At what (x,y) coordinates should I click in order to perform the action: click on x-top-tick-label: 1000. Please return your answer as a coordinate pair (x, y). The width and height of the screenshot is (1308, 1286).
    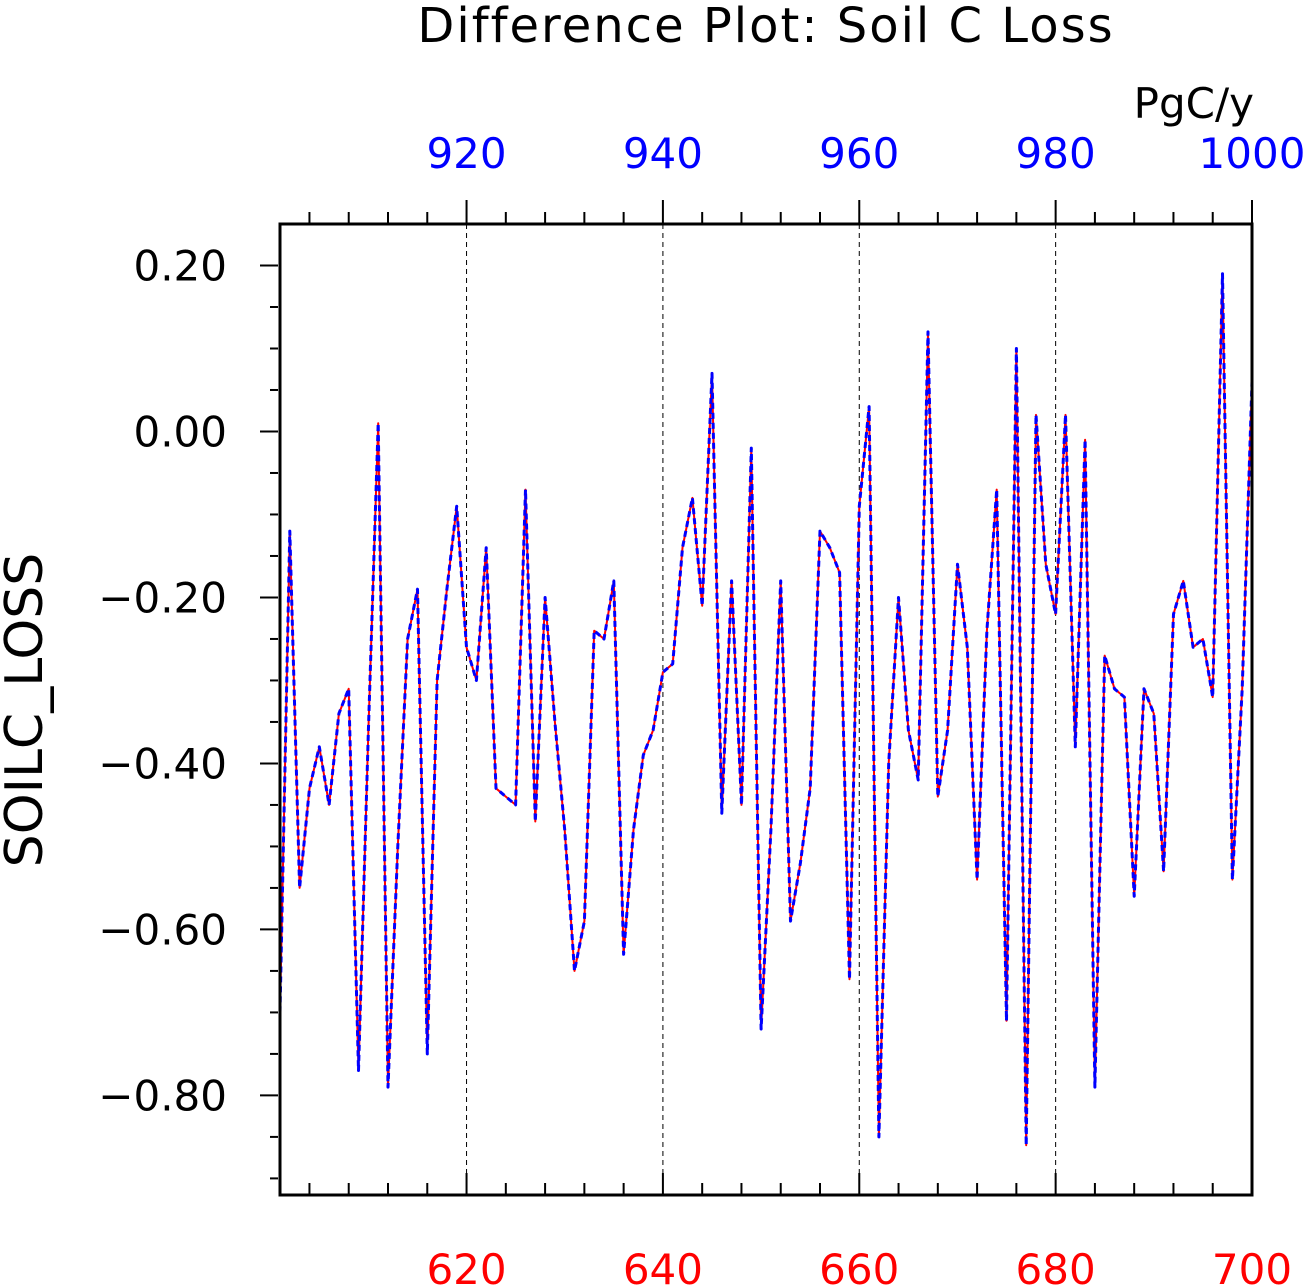
    Looking at the image, I should click on (1252, 153).